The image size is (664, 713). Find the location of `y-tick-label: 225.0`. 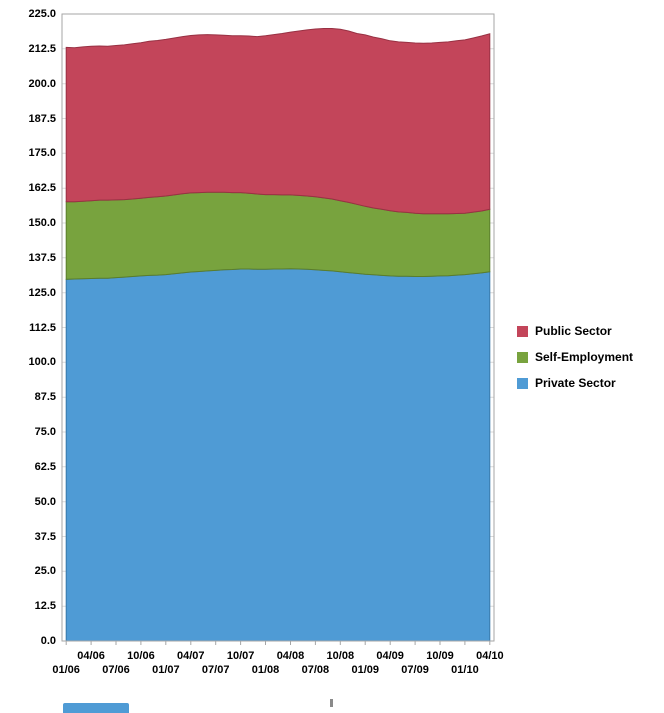

y-tick-label: 225.0 is located at coordinates (42, 14).